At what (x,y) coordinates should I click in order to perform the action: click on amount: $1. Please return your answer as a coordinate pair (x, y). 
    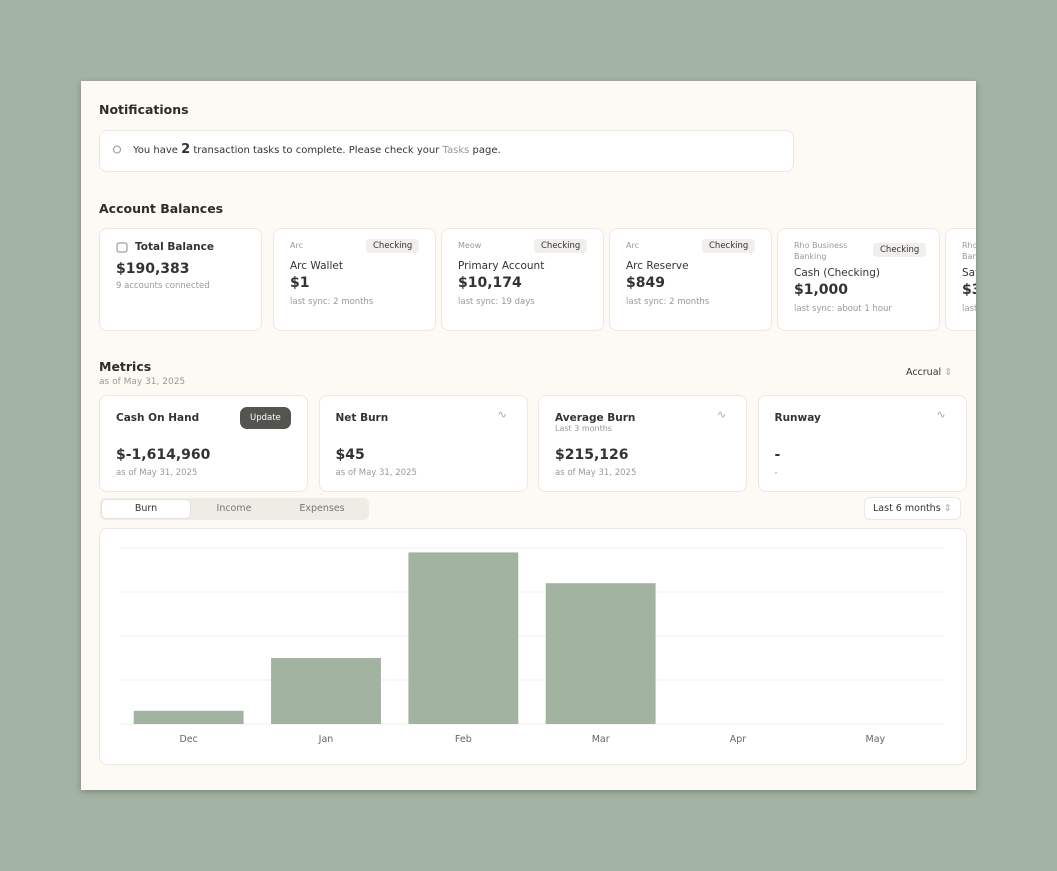
    Looking at the image, I should click on (300, 283).